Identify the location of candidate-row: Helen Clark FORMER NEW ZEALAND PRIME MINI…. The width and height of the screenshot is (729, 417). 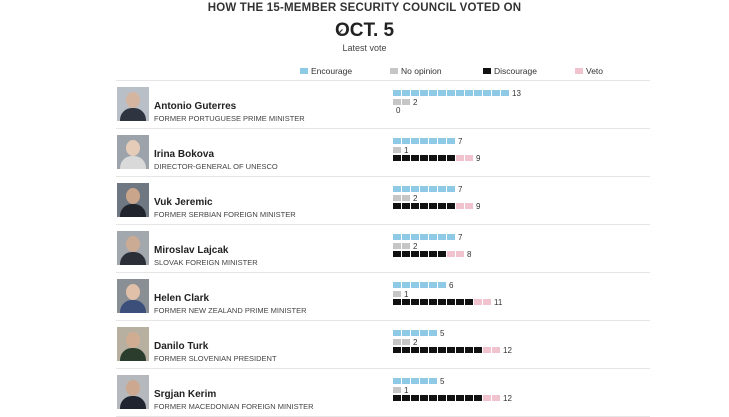
(364, 297).